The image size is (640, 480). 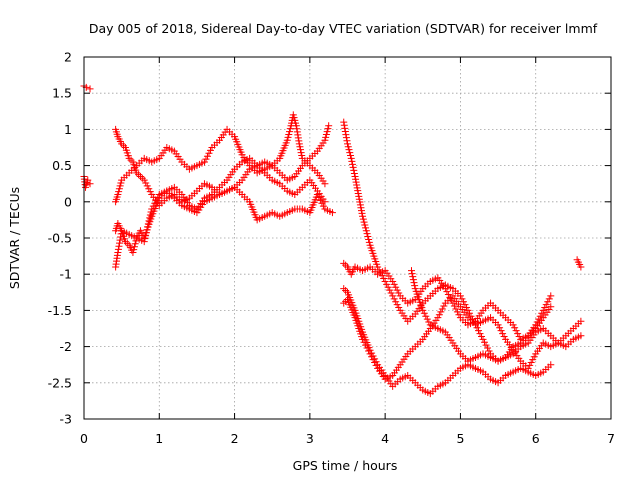 I want to click on x-tick-label: 6, so click(x=536, y=438).